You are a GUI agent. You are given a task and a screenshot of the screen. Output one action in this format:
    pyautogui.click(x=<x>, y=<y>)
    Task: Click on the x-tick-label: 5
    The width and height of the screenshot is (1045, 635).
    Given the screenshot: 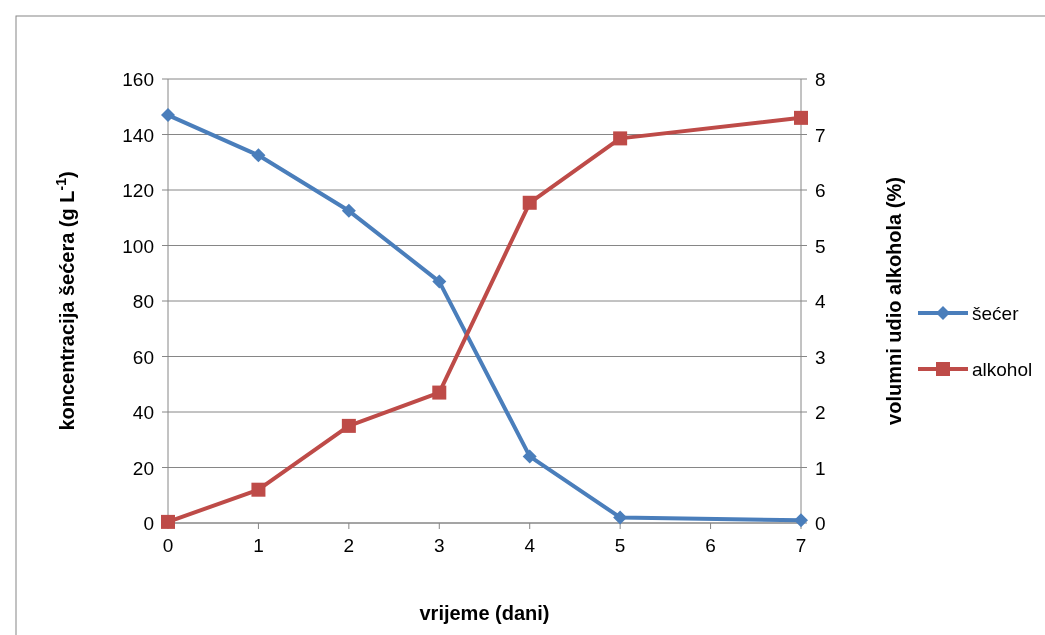 What is the action you would take?
    pyautogui.click(x=620, y=545)
    